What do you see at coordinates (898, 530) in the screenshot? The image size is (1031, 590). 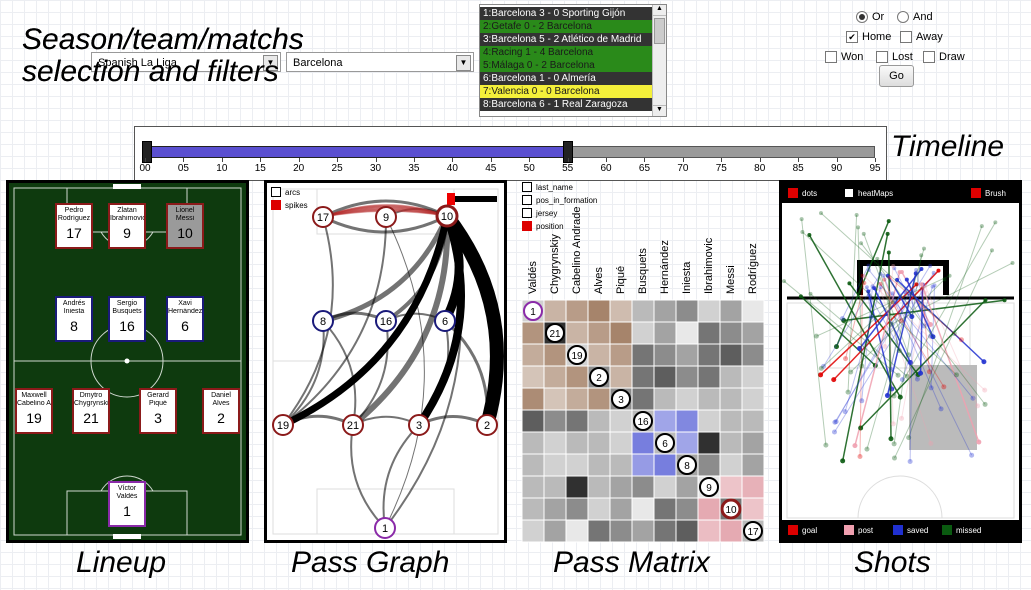 I see `saved-swatch` at bounding box center [898, 530].